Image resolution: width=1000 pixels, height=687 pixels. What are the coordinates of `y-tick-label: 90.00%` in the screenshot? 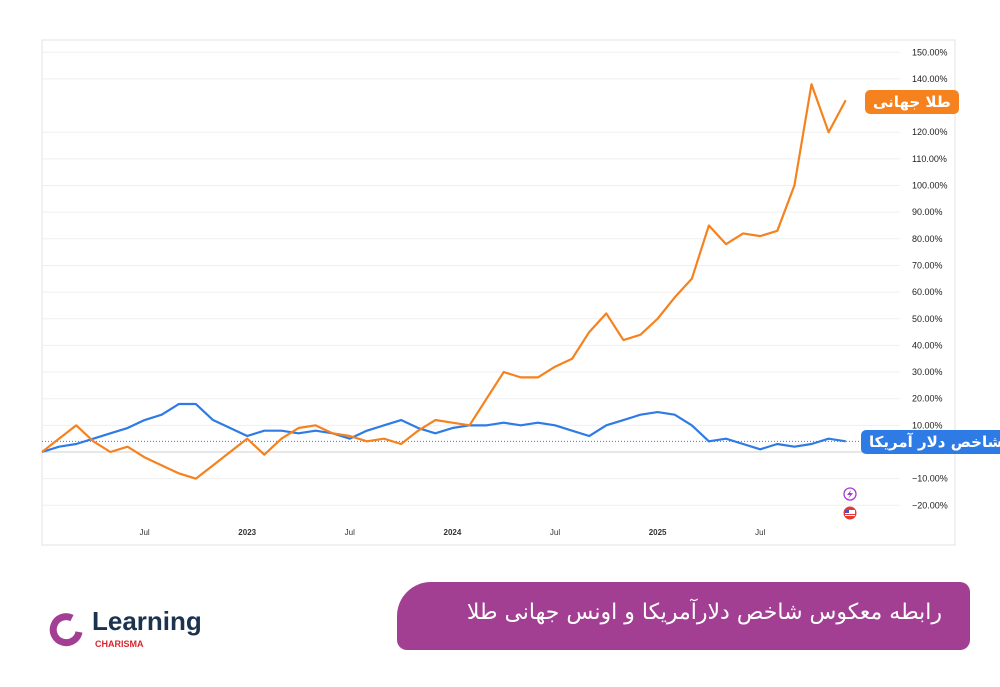 It's located at (927, 212).